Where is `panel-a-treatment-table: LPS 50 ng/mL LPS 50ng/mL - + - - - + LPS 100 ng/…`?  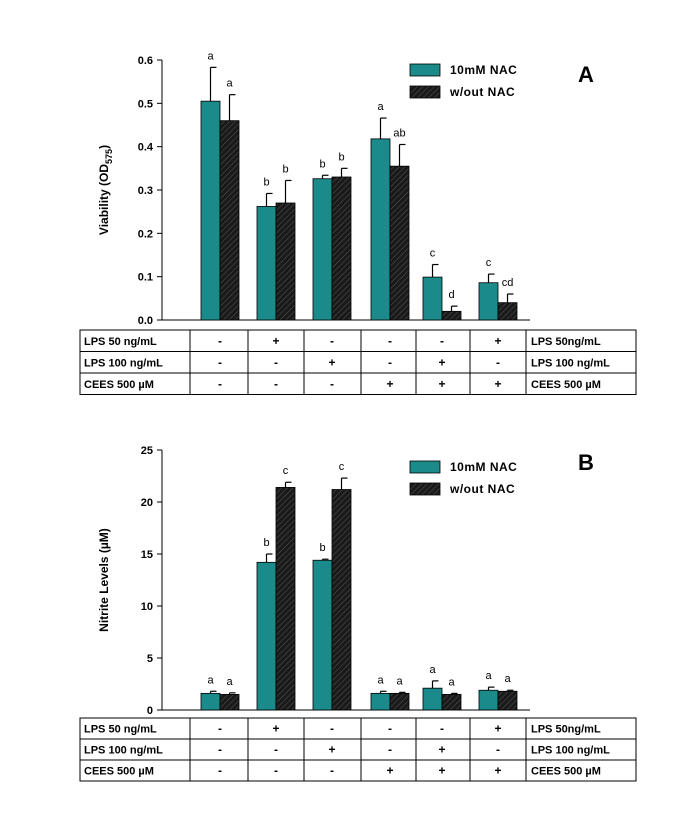
panel-a-treatment-table: LPS 50 ng/mL LPS 50ng/mL - + - - - + LPS 100 ng/… is located at coordinates (358, 362).